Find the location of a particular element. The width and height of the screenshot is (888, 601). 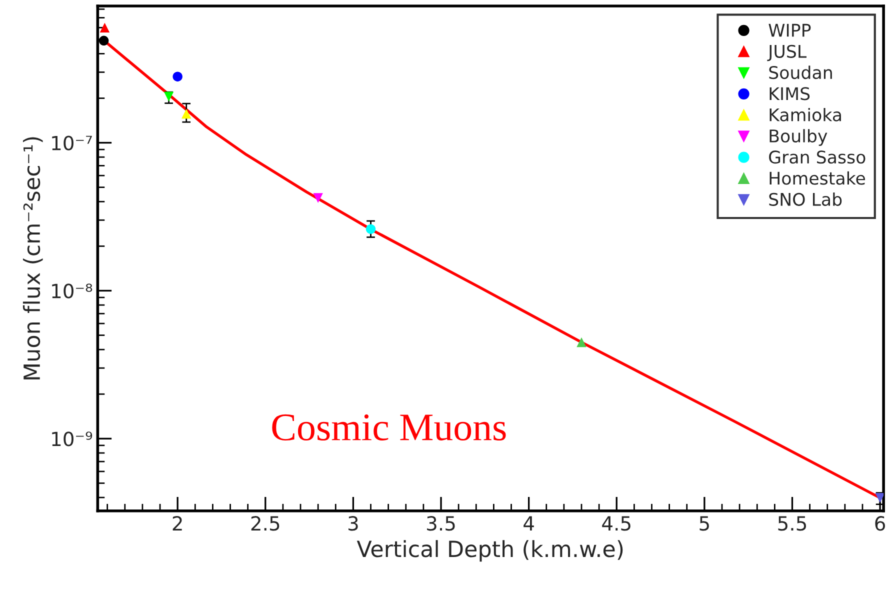

legend-label: Kamioka is located at coordinates (805, 115).